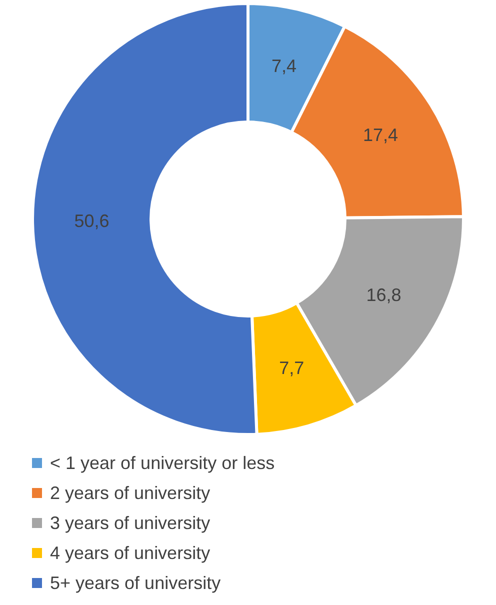  Describe the element at coordinates (384, 295) in the screenshot. I see `data-label: 16,8` at that location.